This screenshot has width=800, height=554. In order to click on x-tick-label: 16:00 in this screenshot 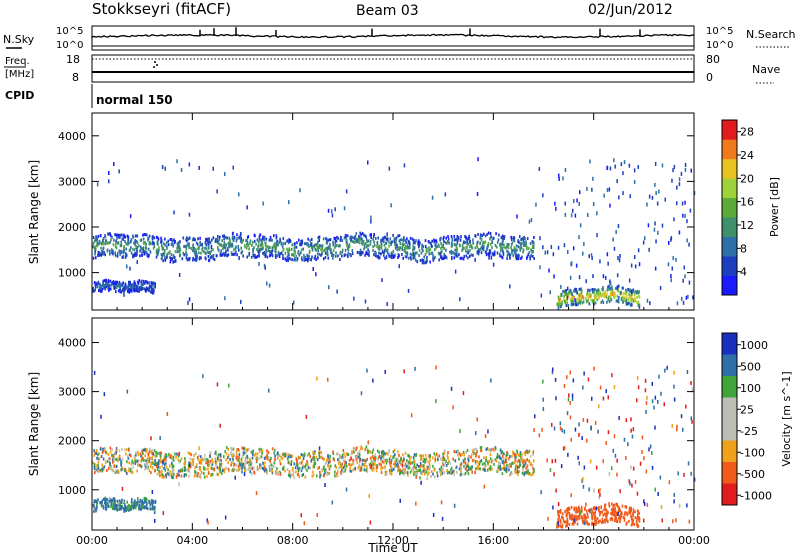, I will do `click(493, 540)`.